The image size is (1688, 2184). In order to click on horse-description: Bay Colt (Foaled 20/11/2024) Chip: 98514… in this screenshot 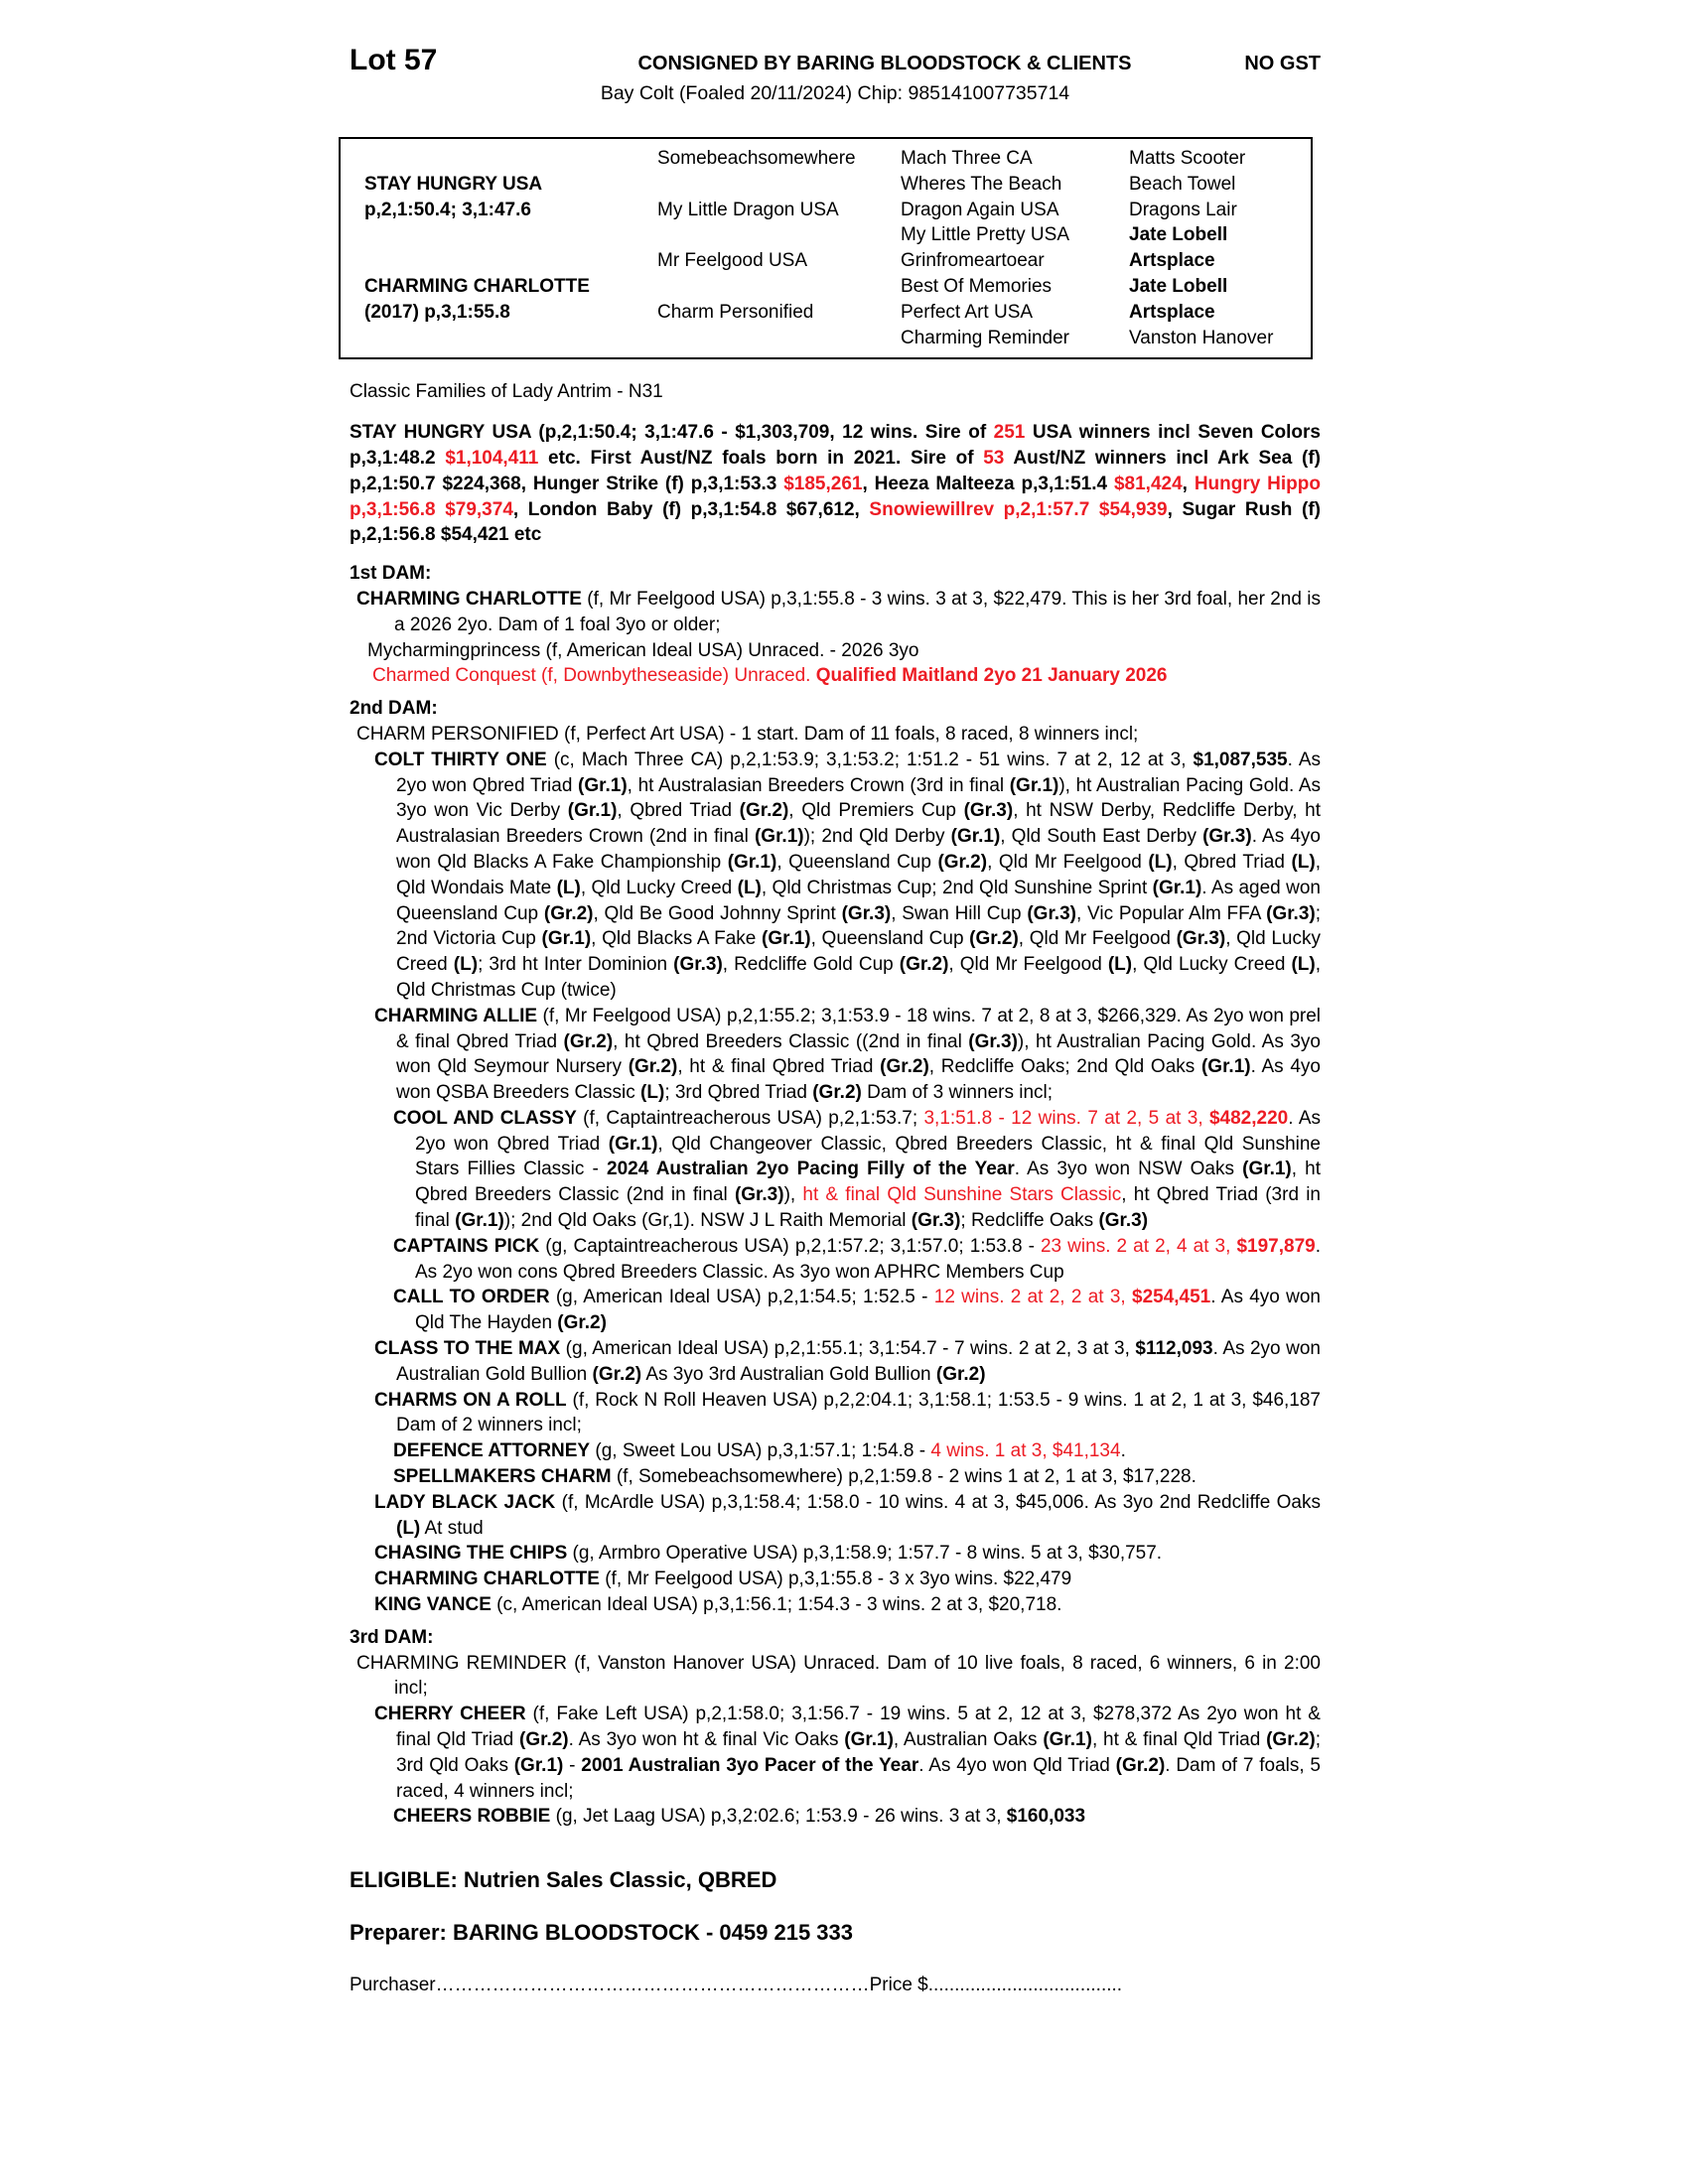, I will do `click(835, 93)`.